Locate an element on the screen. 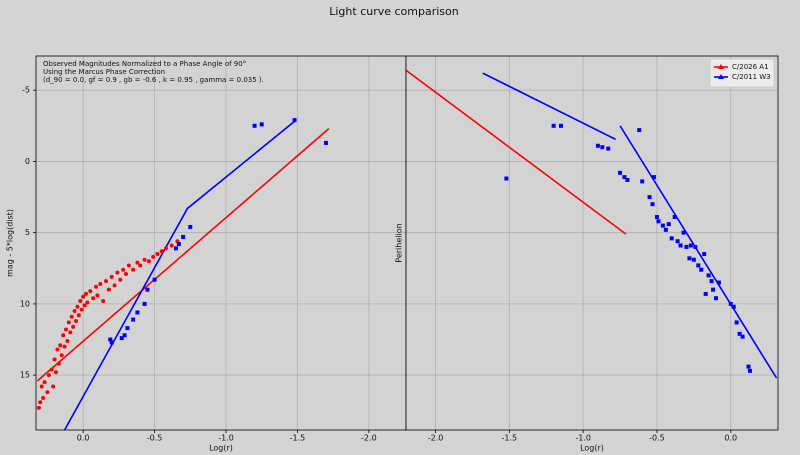  y-axis-label: Perihelion is located at coordinates (399, 242).